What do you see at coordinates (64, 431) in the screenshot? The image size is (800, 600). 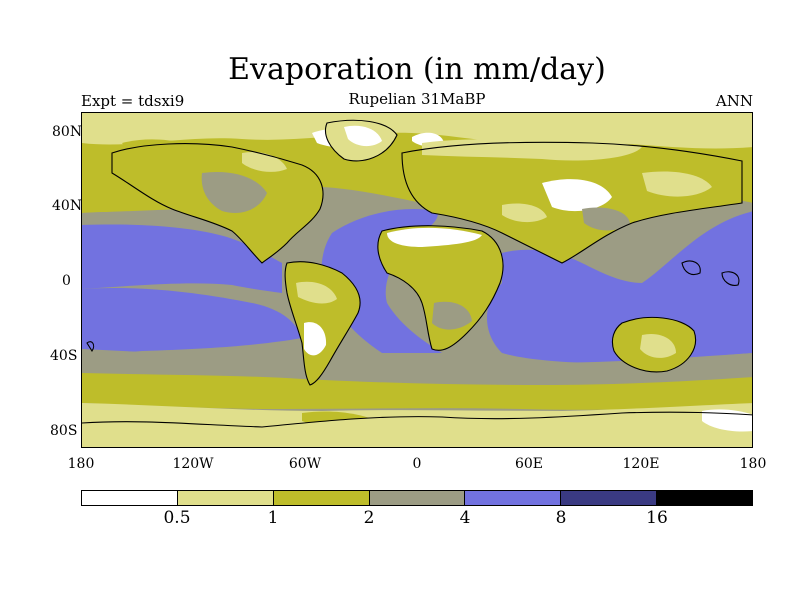 I see `lat-tick-80s: 80S` at bounding box center [64, 431].